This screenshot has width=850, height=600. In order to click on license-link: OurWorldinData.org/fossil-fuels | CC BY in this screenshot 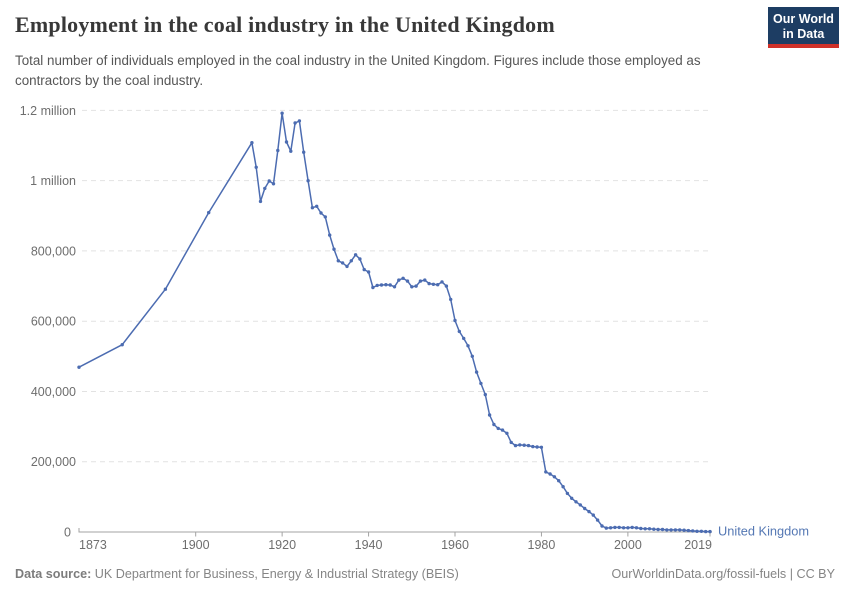, I will do `click(723, 574)`.